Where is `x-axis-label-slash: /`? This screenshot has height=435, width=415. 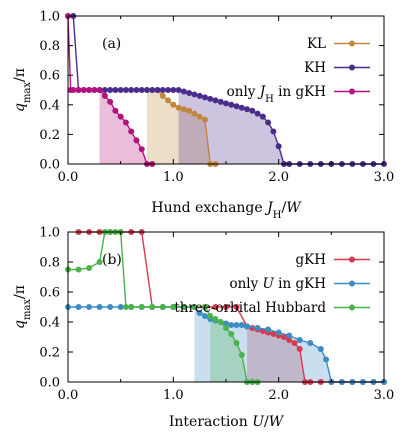 x-axis-label-slash: / is located at coordinates (266, 422).